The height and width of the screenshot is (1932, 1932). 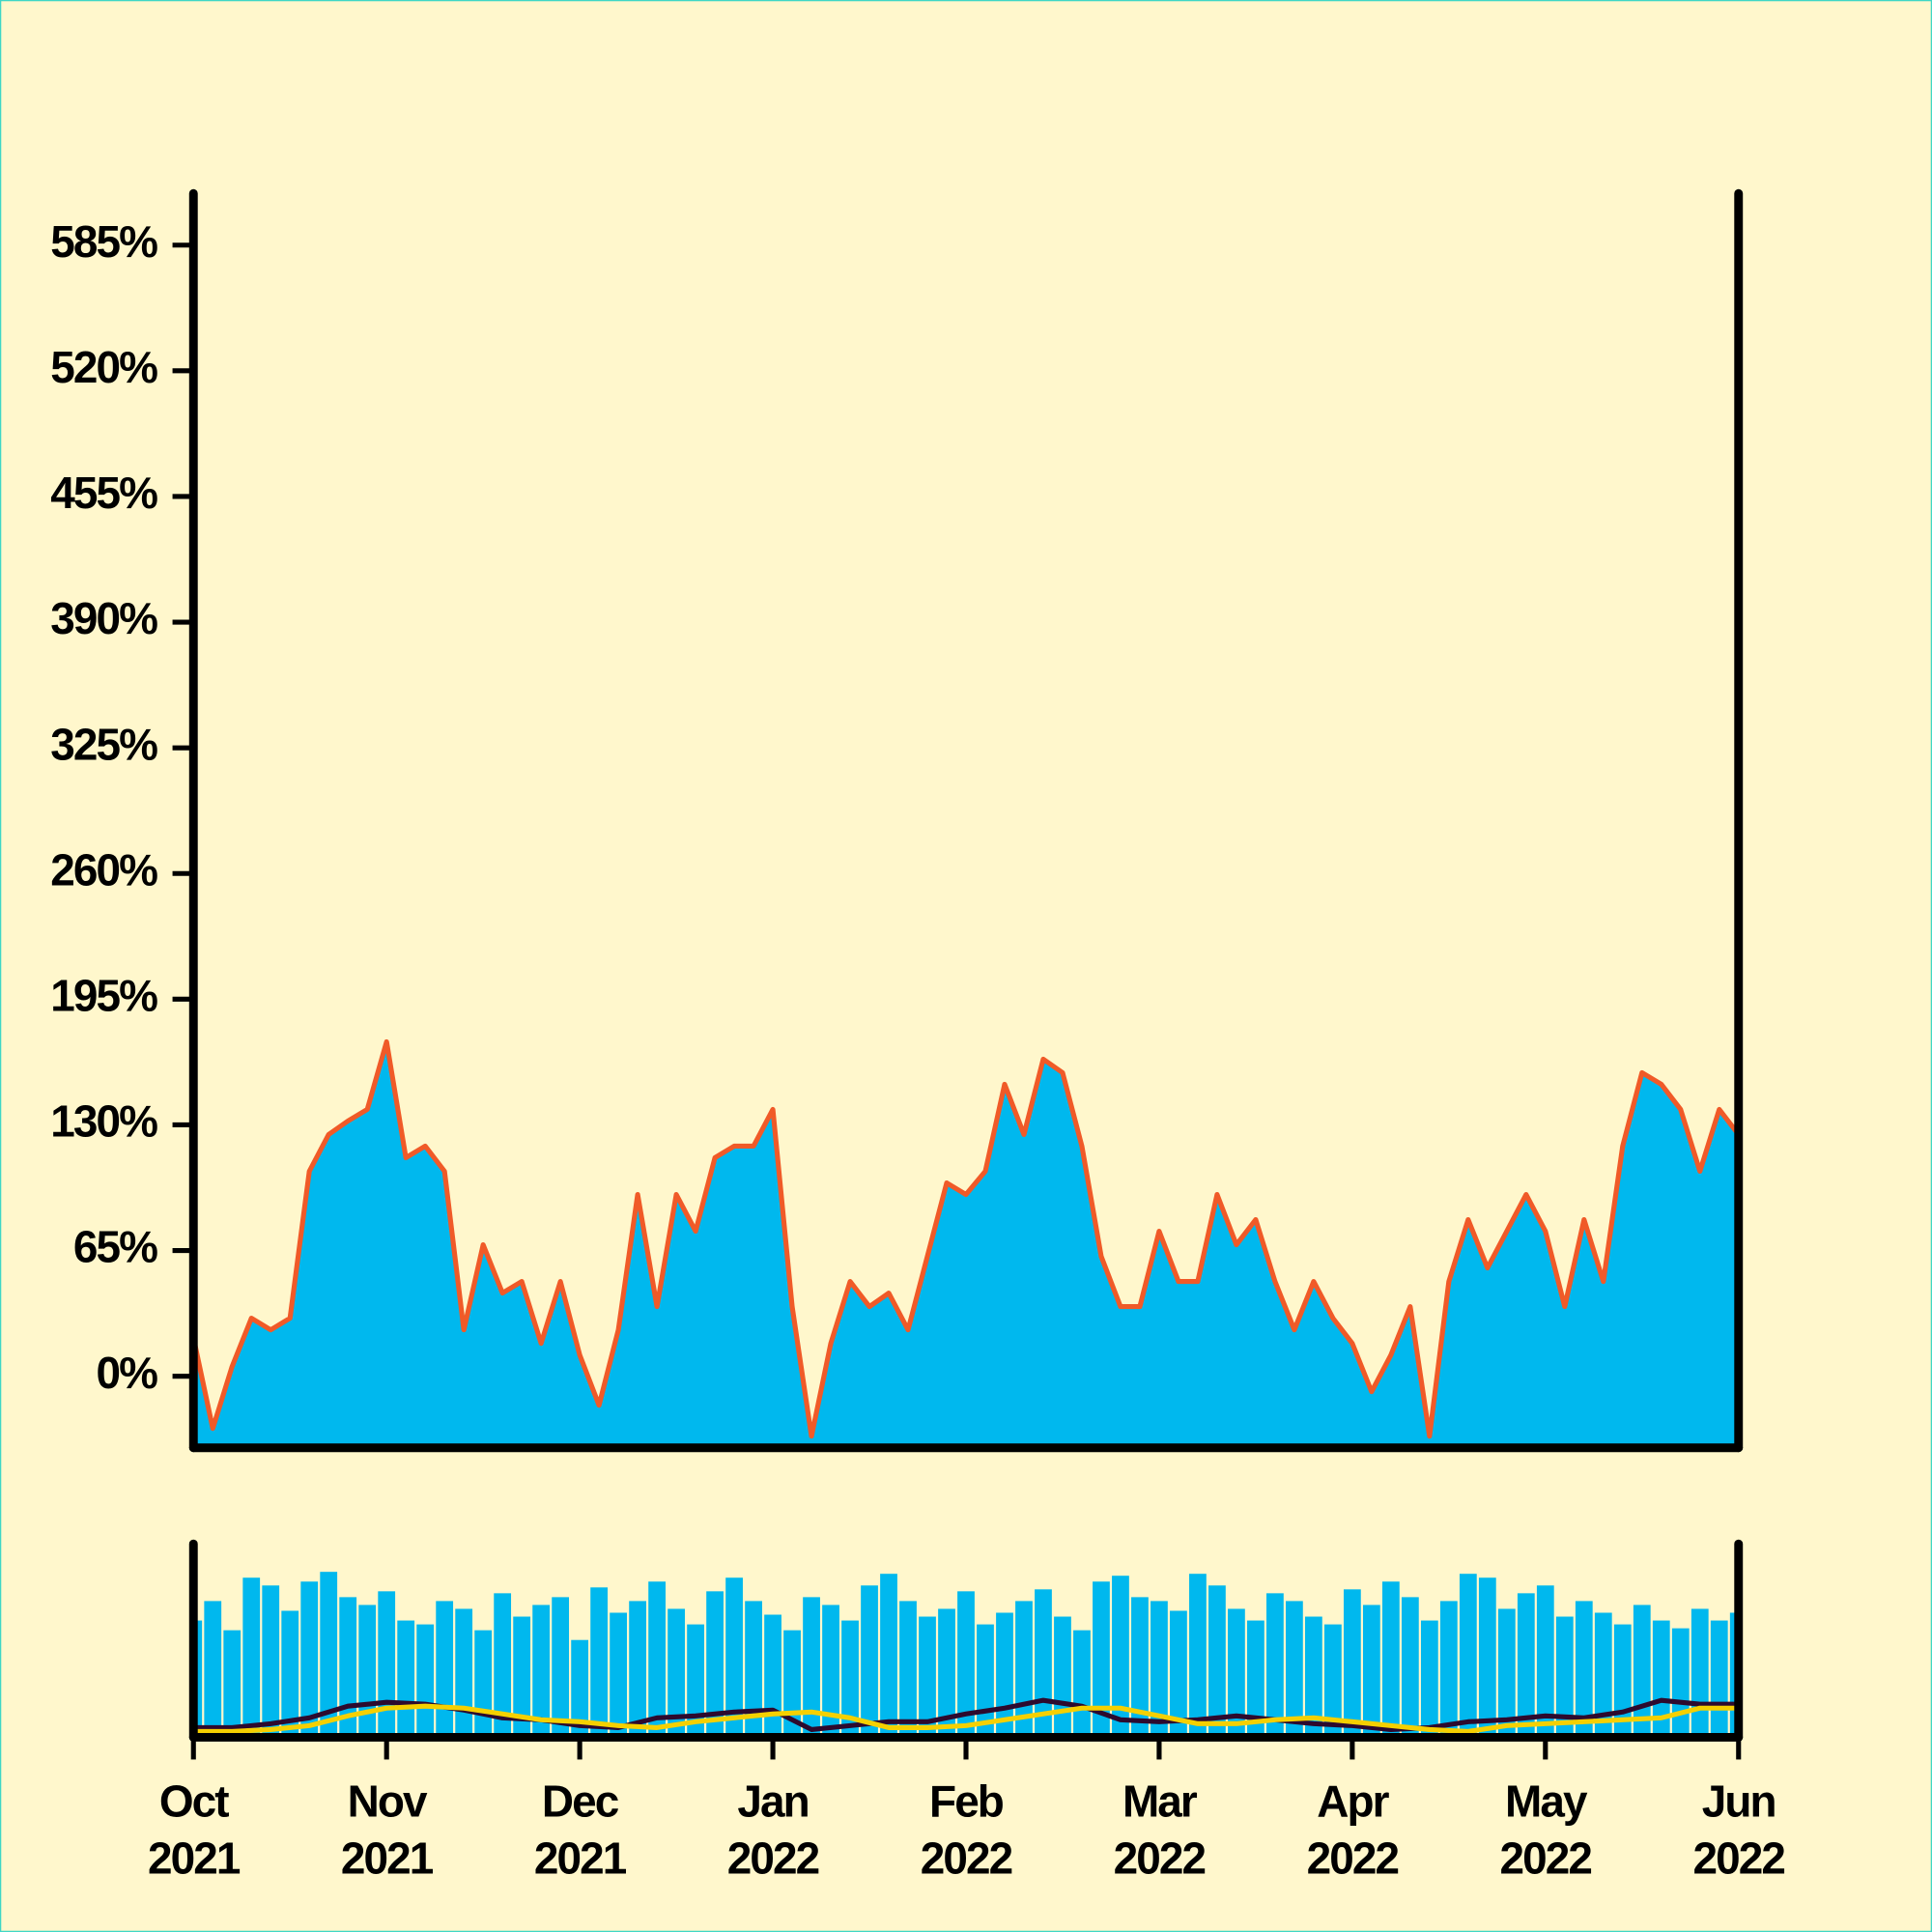 I want to click on x-tick-label-line: Feb, so click(x=966, y=1801).